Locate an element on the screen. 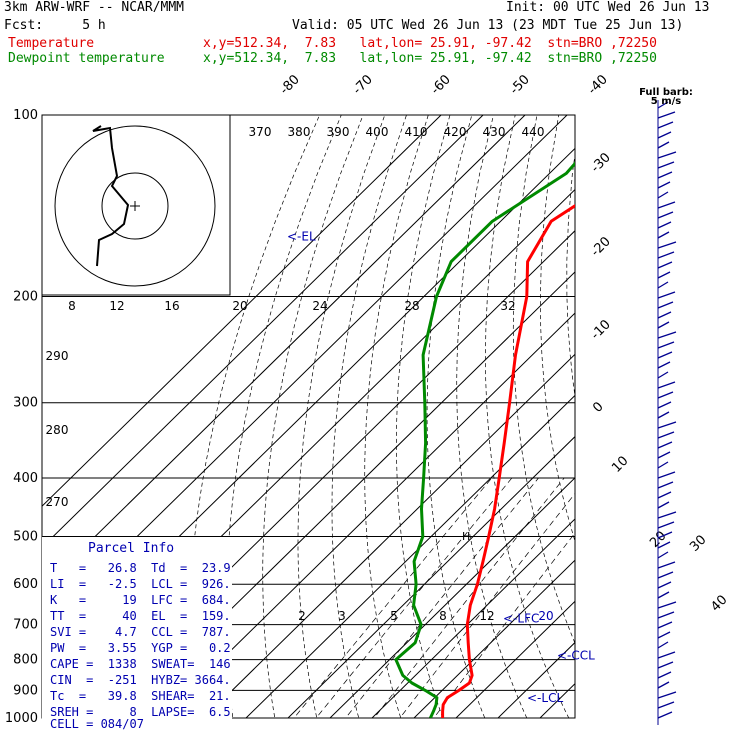  hodograph-frame is located at coordinates (136, 205).